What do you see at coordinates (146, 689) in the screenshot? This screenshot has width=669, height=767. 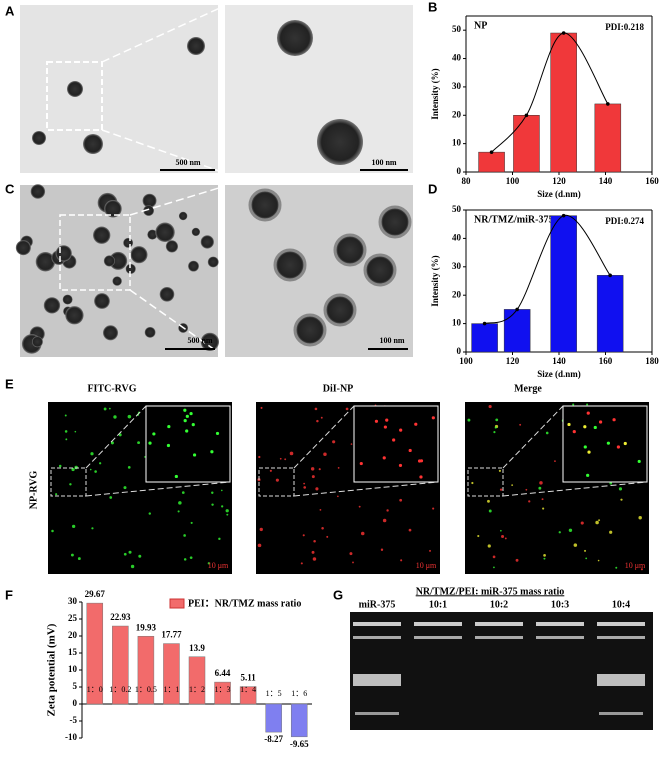 I see `x-tick-label: 1：0.5` at bounding box center [146, 689].